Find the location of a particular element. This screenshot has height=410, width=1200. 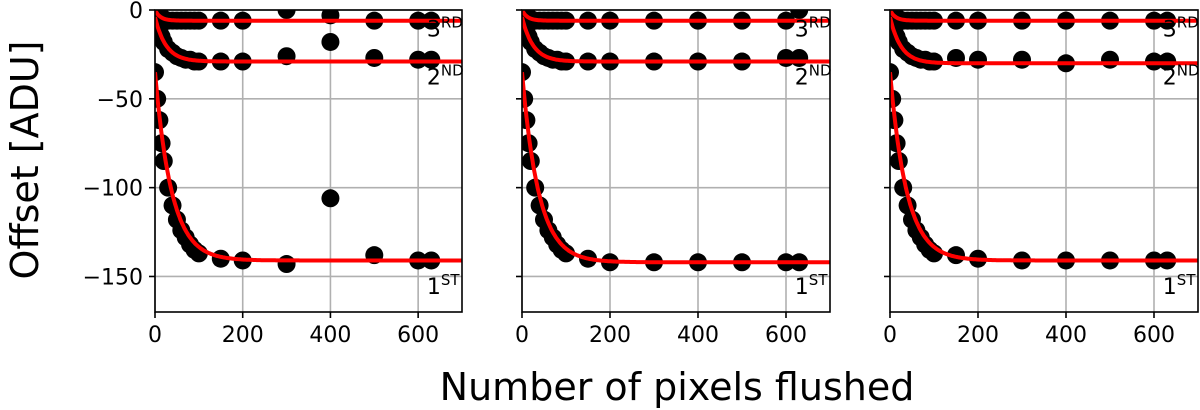

y-tick-label: −150 is located at coordinates (113, 277).